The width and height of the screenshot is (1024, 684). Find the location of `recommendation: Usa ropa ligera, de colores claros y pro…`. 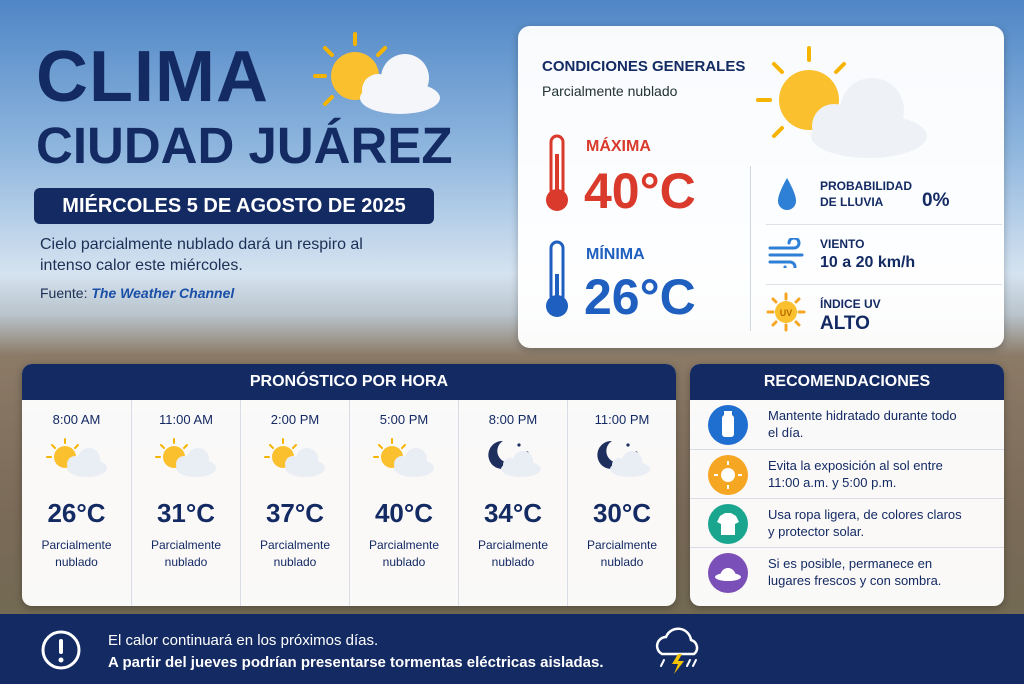

recommendation: Usa ropa ligera, de colores claros y pro… is located at coordinates (847, 522).